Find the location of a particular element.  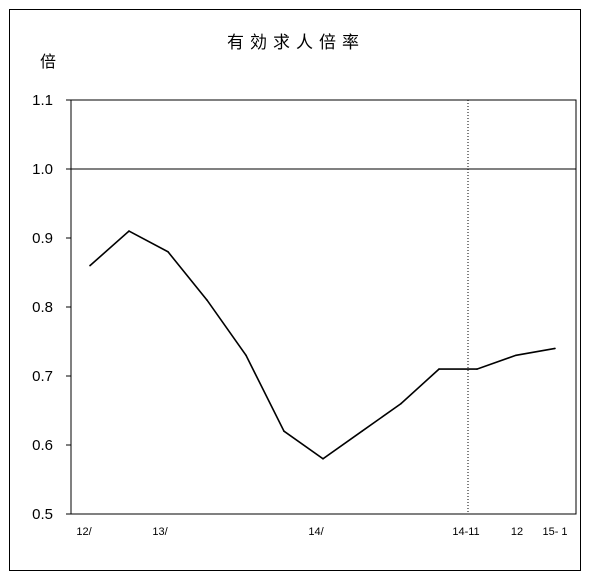

x-tick-label-2: 14/ is located at coordinates (316, 532).